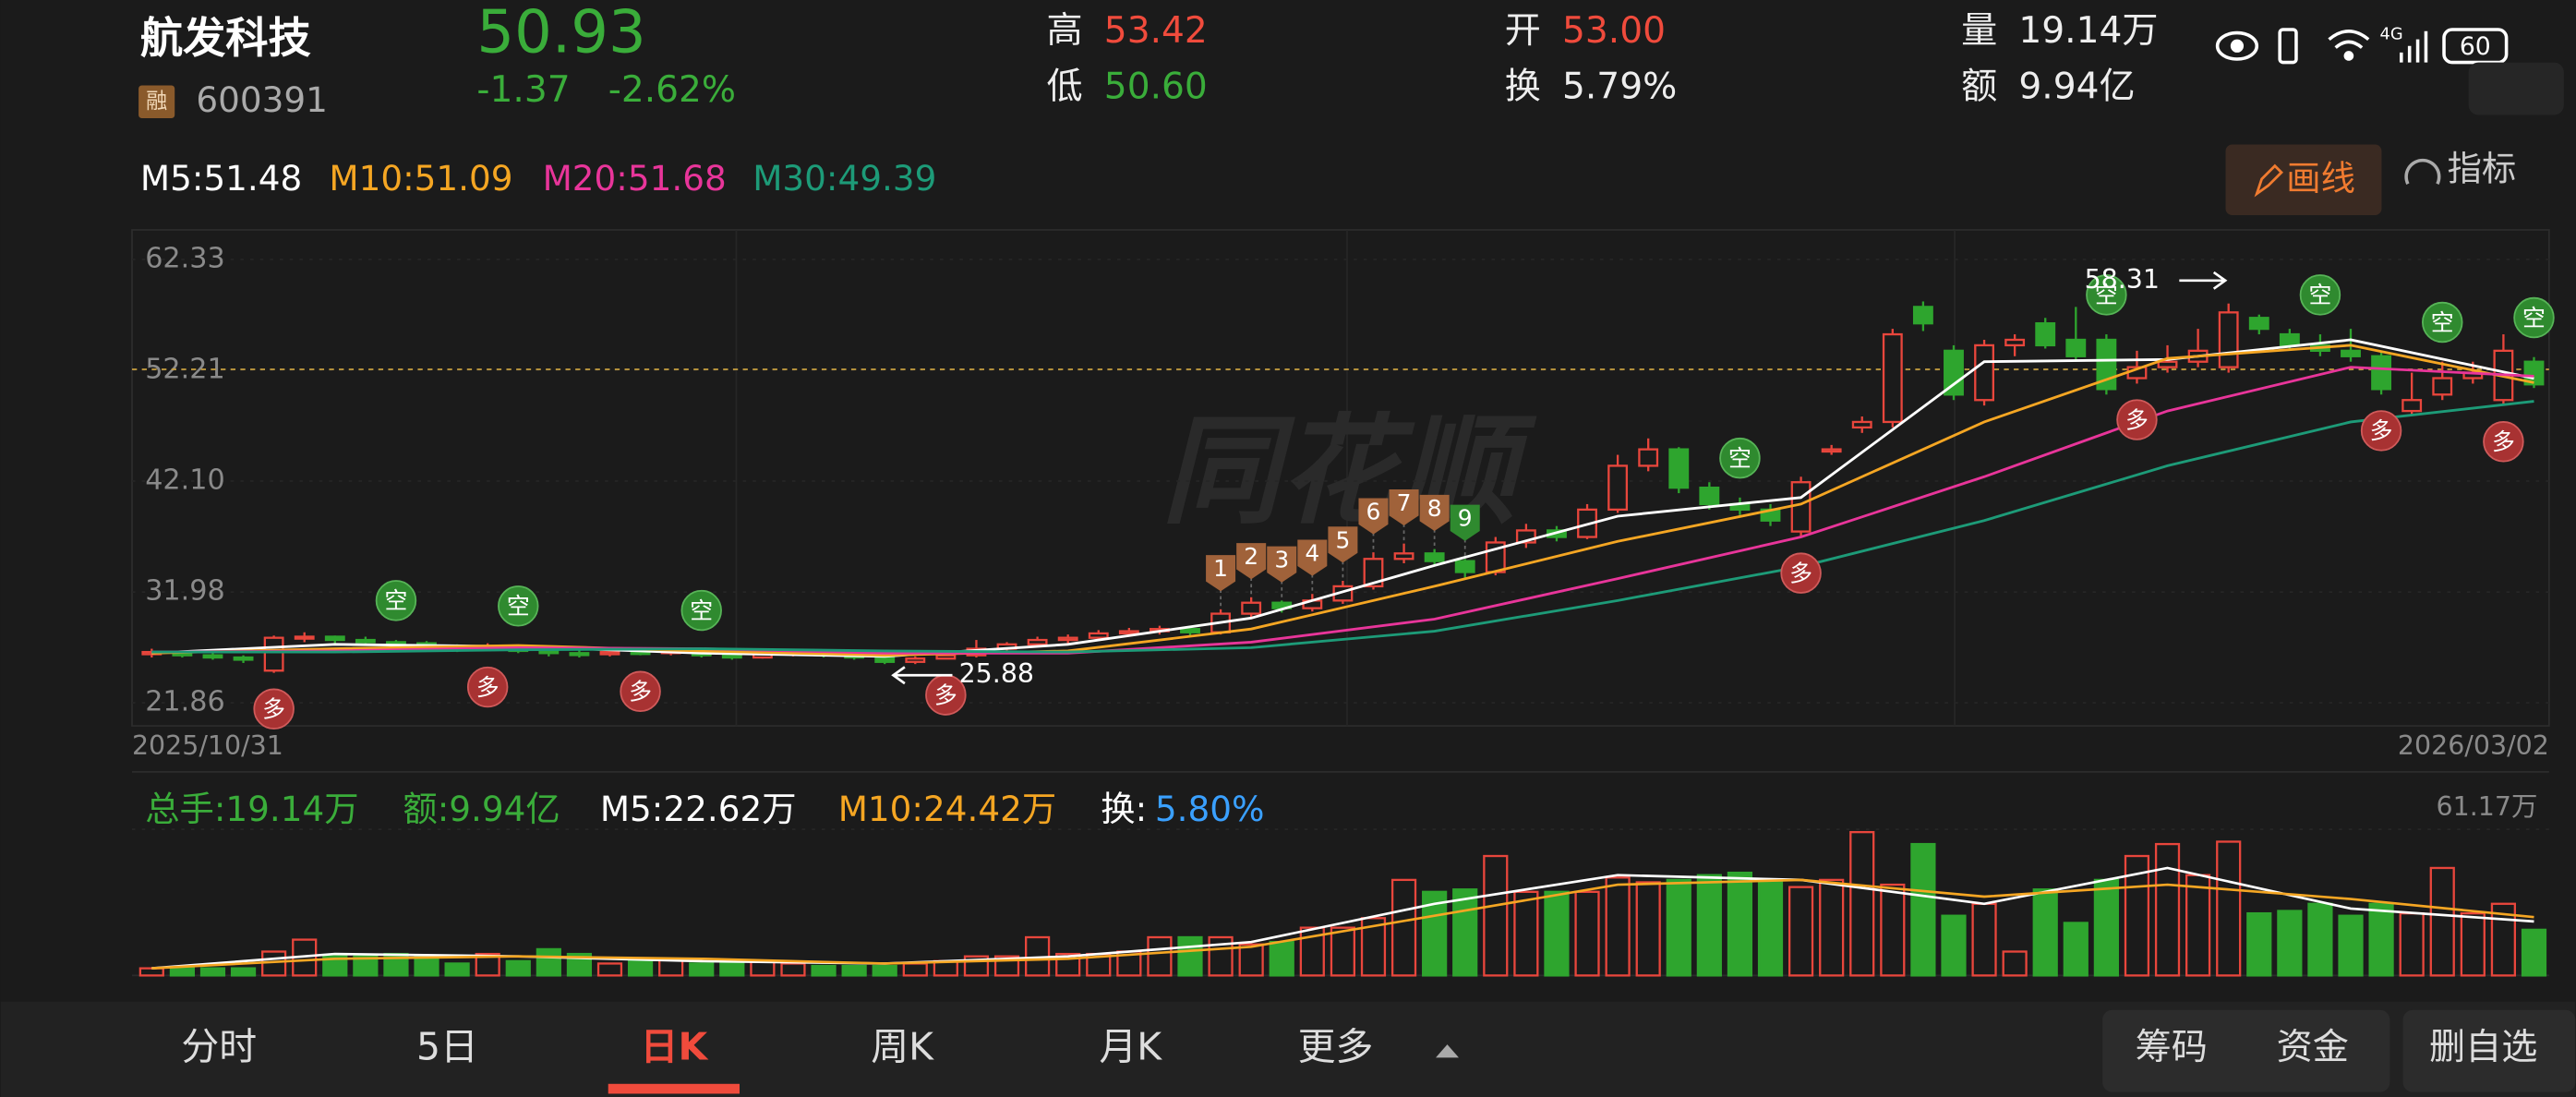 The image size is (2576, 1097). I want to click on low-note: 25.88, so click(996, 674).